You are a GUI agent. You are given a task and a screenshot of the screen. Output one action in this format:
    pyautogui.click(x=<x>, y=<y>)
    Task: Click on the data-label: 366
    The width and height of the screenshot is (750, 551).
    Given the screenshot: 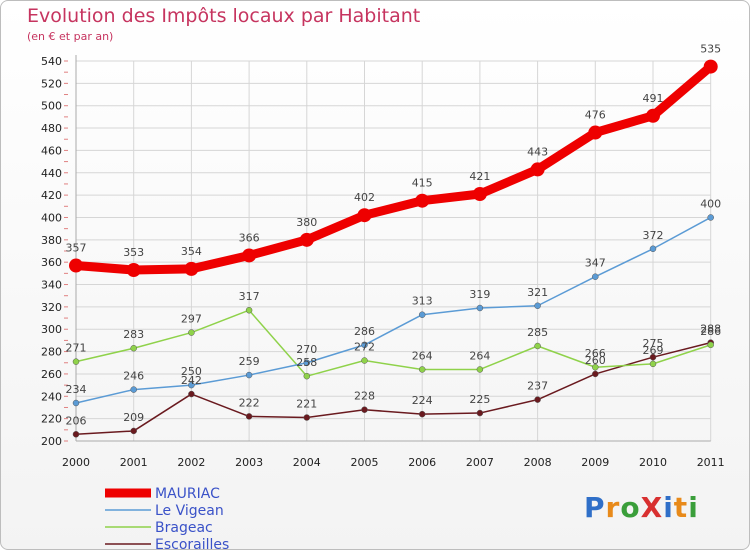 What is the action you would take?
    pyautogui.click(x=249, y=237)
    